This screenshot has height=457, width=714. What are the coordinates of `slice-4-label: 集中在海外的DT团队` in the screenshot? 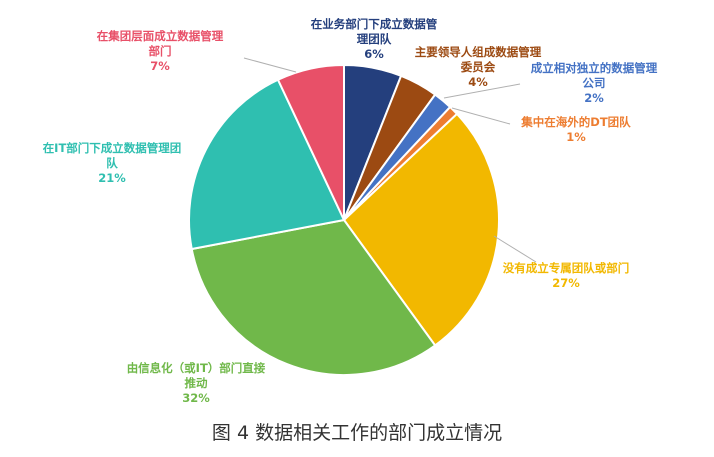 It's located at (575, 122).